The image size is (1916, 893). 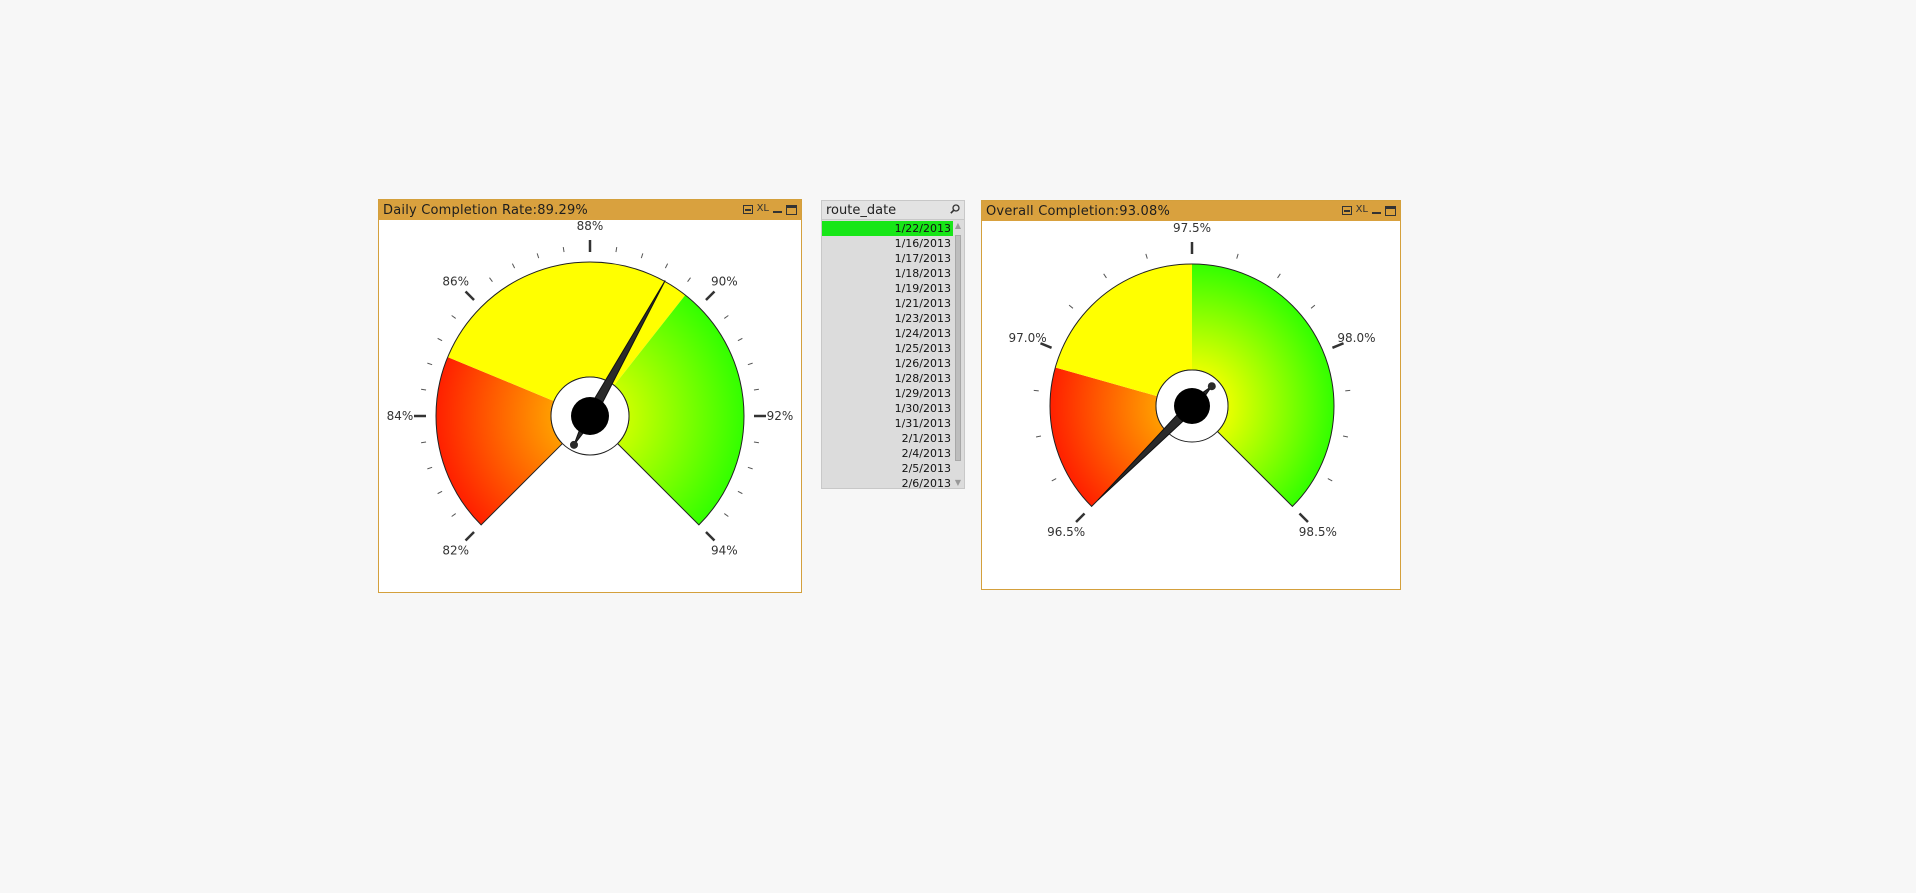 I want to click on scrollbar-thumb, so click(x=958, y=348).